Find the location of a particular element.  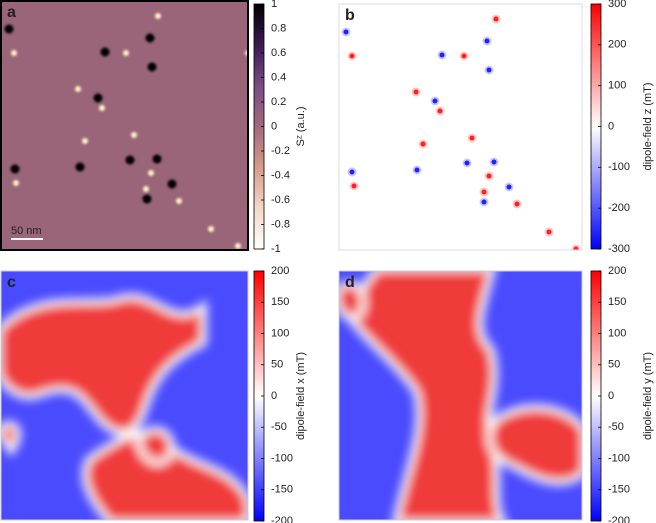

colorbar-tick-label: -0.6 is located at coordinates (280, 200).